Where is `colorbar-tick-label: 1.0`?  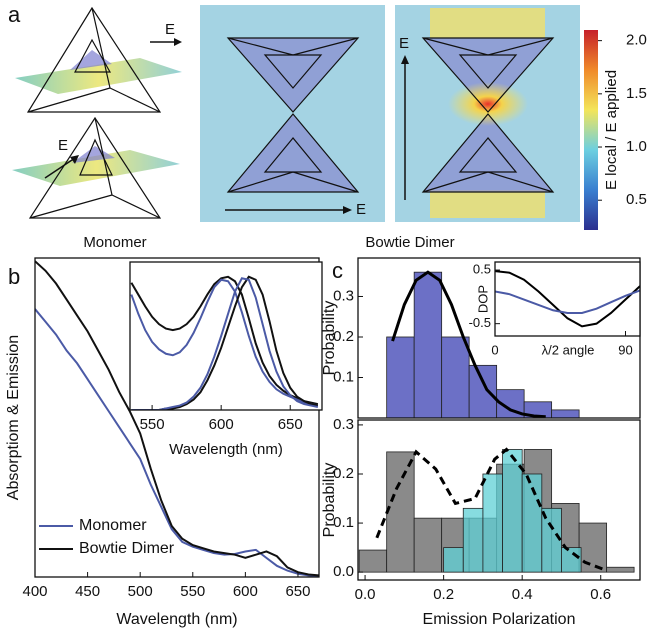 colorbar-tick-label: 1.0 is located at coordinates (636, 146).